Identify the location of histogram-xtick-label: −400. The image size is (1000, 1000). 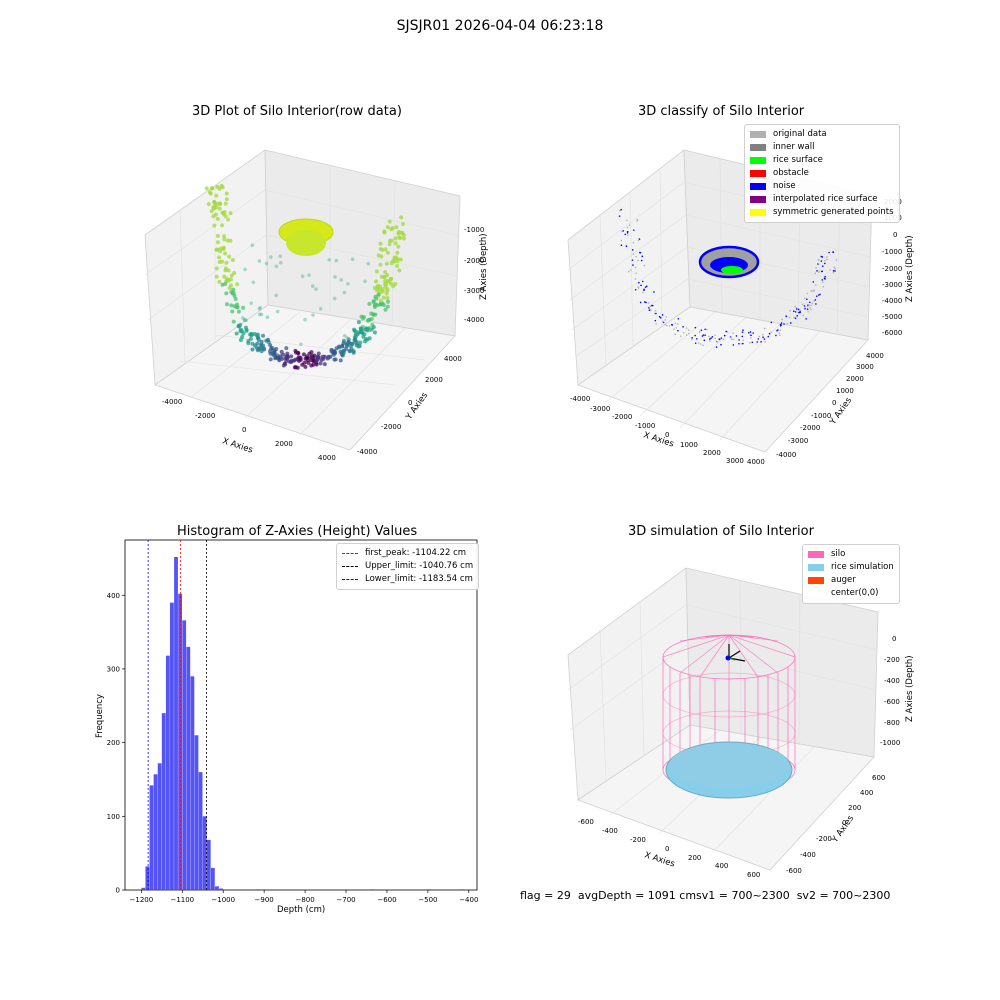
(468, 900).